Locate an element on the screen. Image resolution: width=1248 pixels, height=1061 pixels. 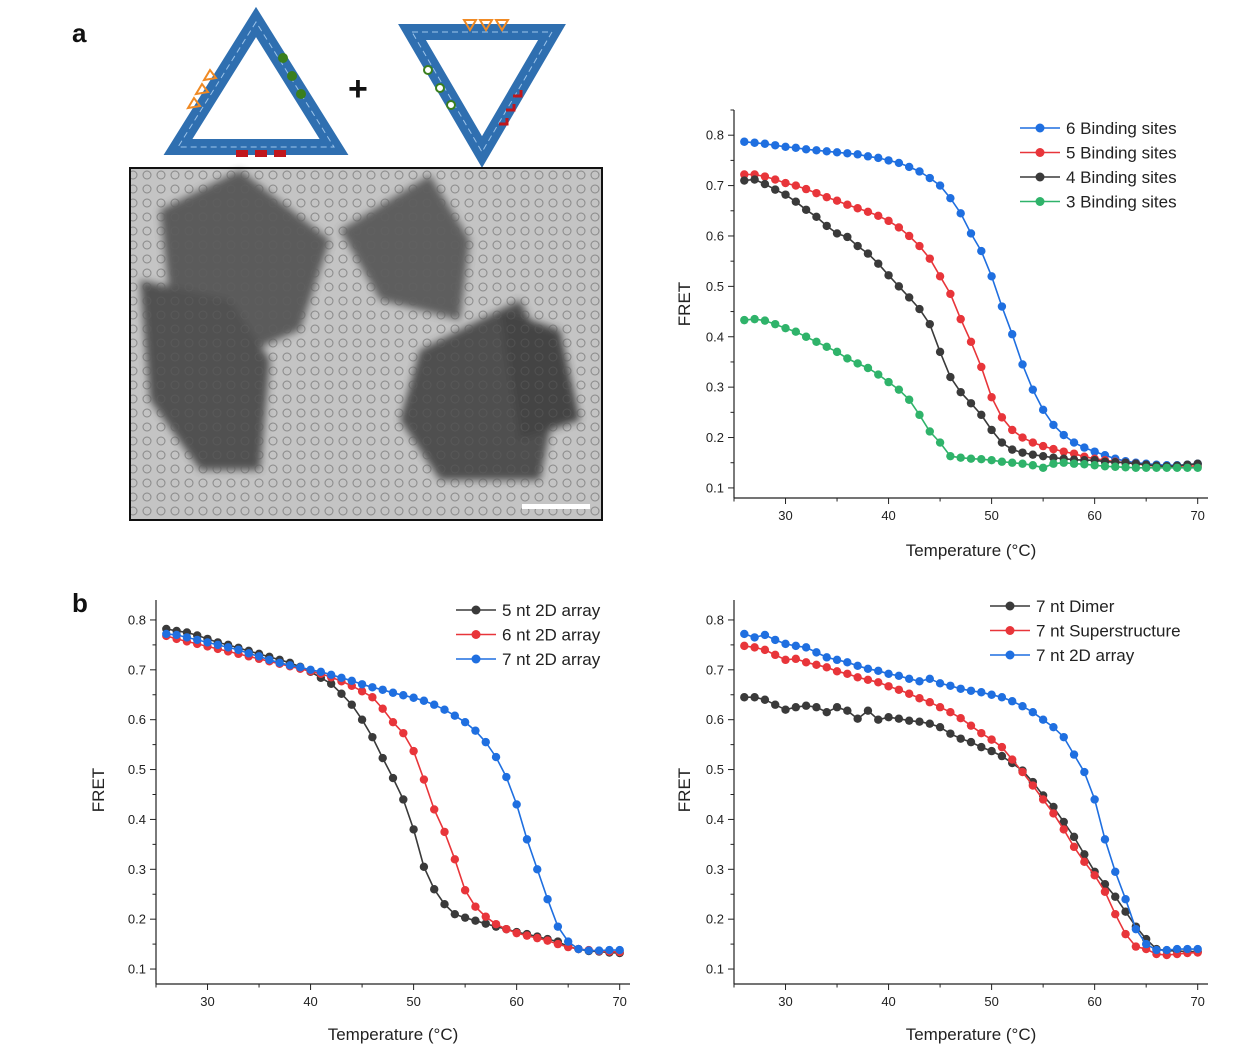
legend-label: 7 nt Superstructure is located at coordinates (1108, 631).